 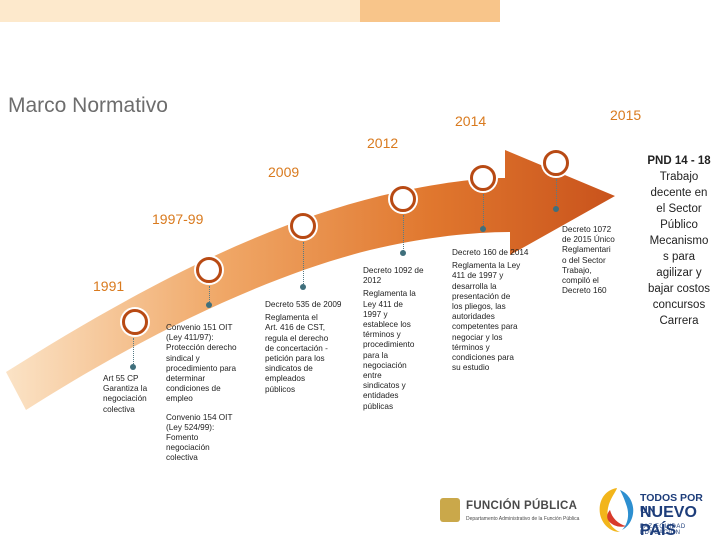 I want to click on milestone-line: 1997 y, so click(x=375, y=314).